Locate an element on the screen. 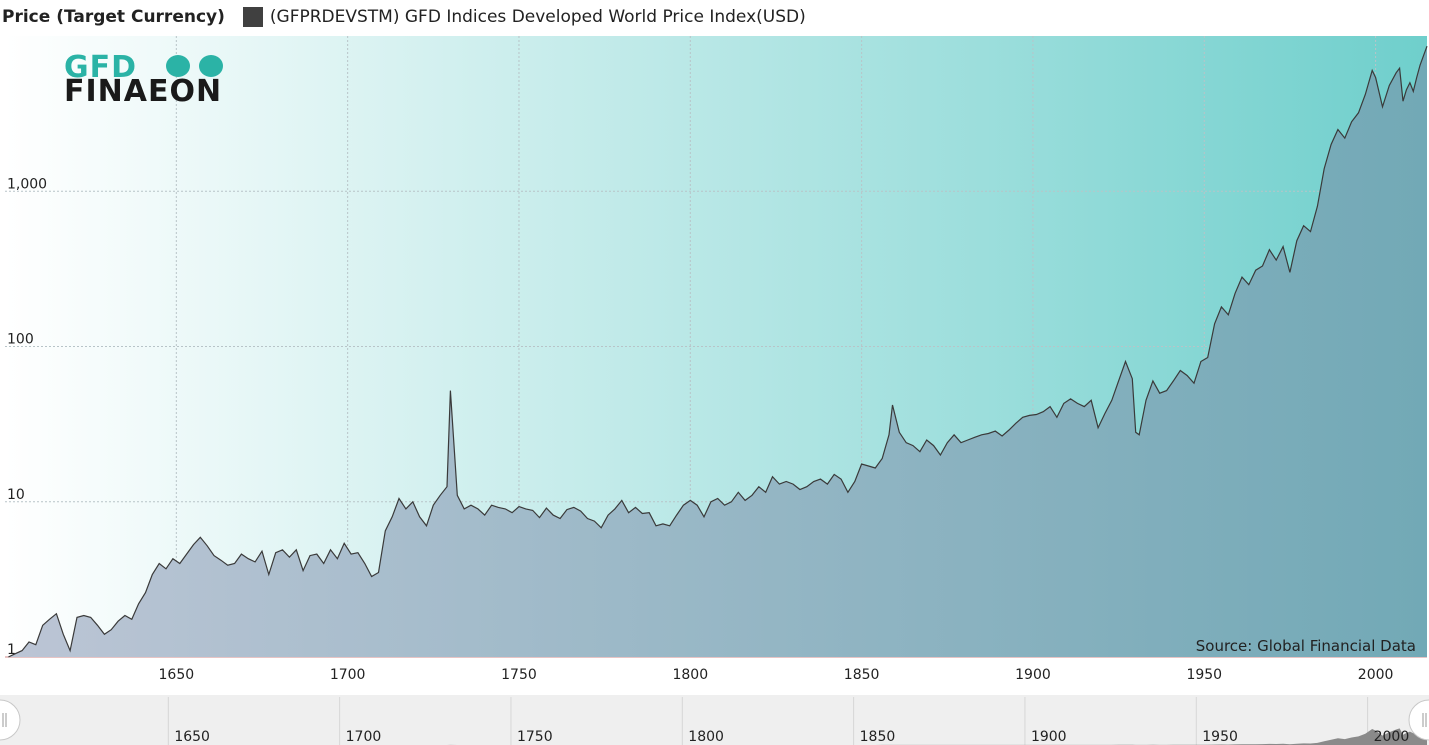 The width and height of the screenshot is (1429, 745). logo-line2: FINAEON is located at coordinates (143, 91).